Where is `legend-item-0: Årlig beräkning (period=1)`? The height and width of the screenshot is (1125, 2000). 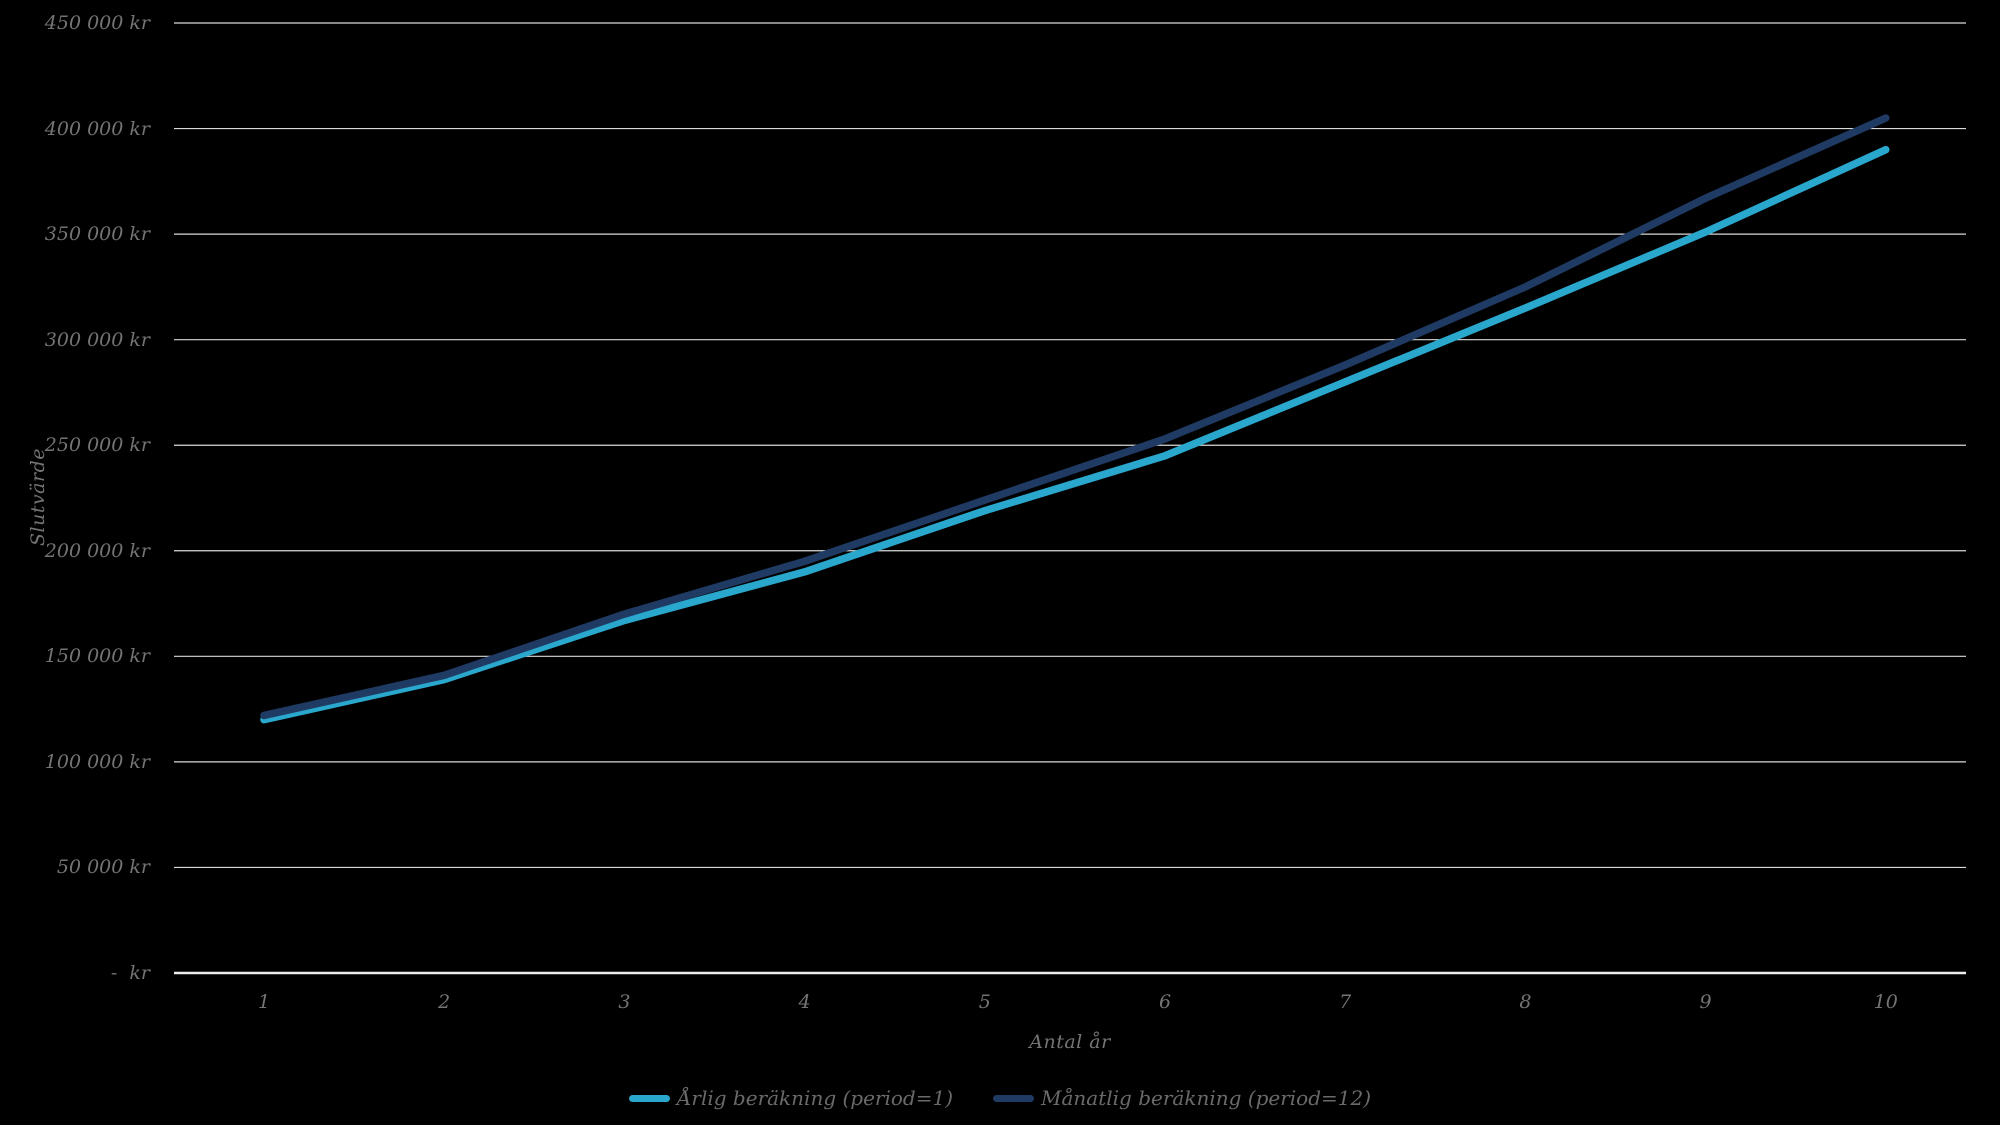
legend-item-0: Årlig beräkning (period=1) is located at coordinates (791, 1098).